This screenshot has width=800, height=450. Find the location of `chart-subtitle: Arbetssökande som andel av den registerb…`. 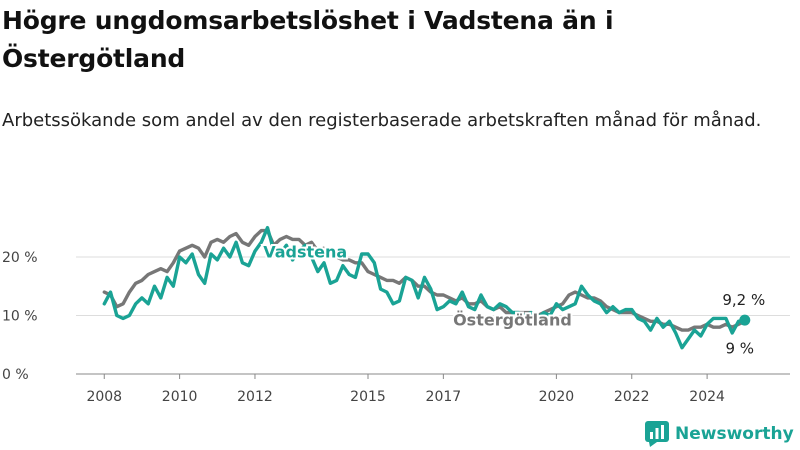

chart-subtitle: Arbetssökande som andel av den registerb… is located at coordinates (382, 120).